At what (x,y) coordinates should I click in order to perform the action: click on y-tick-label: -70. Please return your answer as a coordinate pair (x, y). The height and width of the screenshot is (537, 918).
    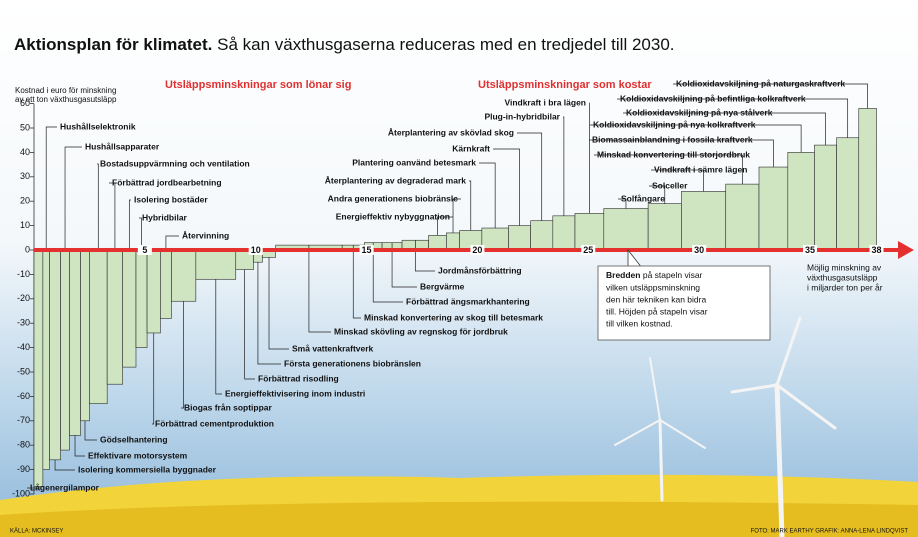
    Looking at the image, I should click on (23, 420).